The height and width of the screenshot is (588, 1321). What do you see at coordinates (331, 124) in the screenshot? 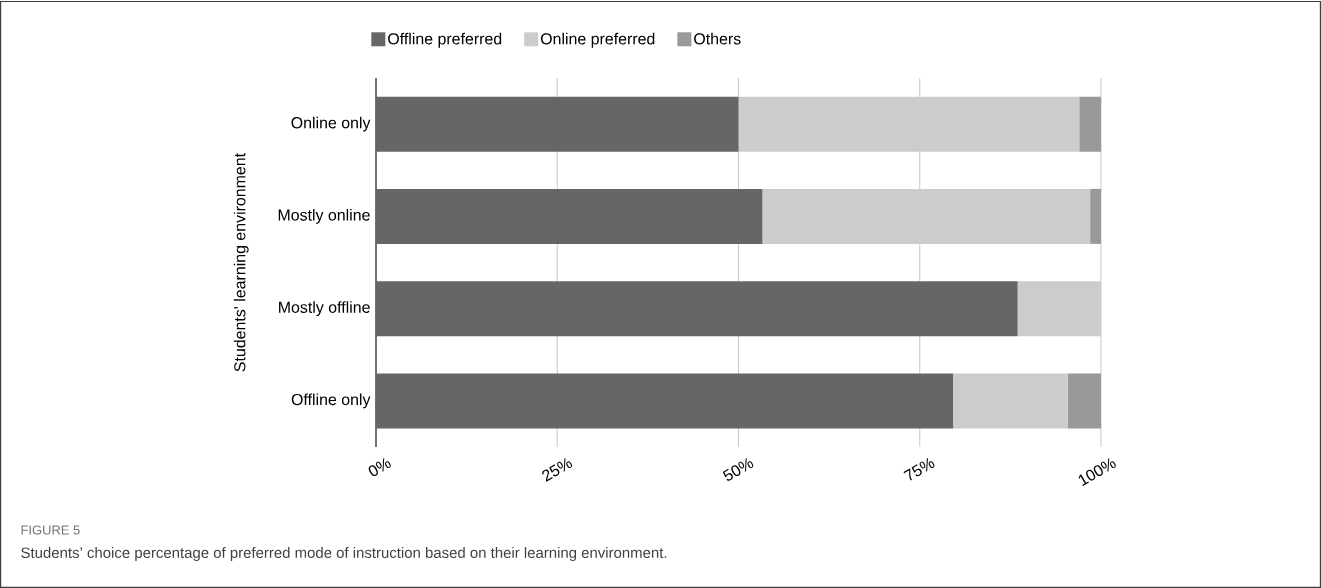
I see `y-tick-label: Online only` at bounding box center [331, 124].